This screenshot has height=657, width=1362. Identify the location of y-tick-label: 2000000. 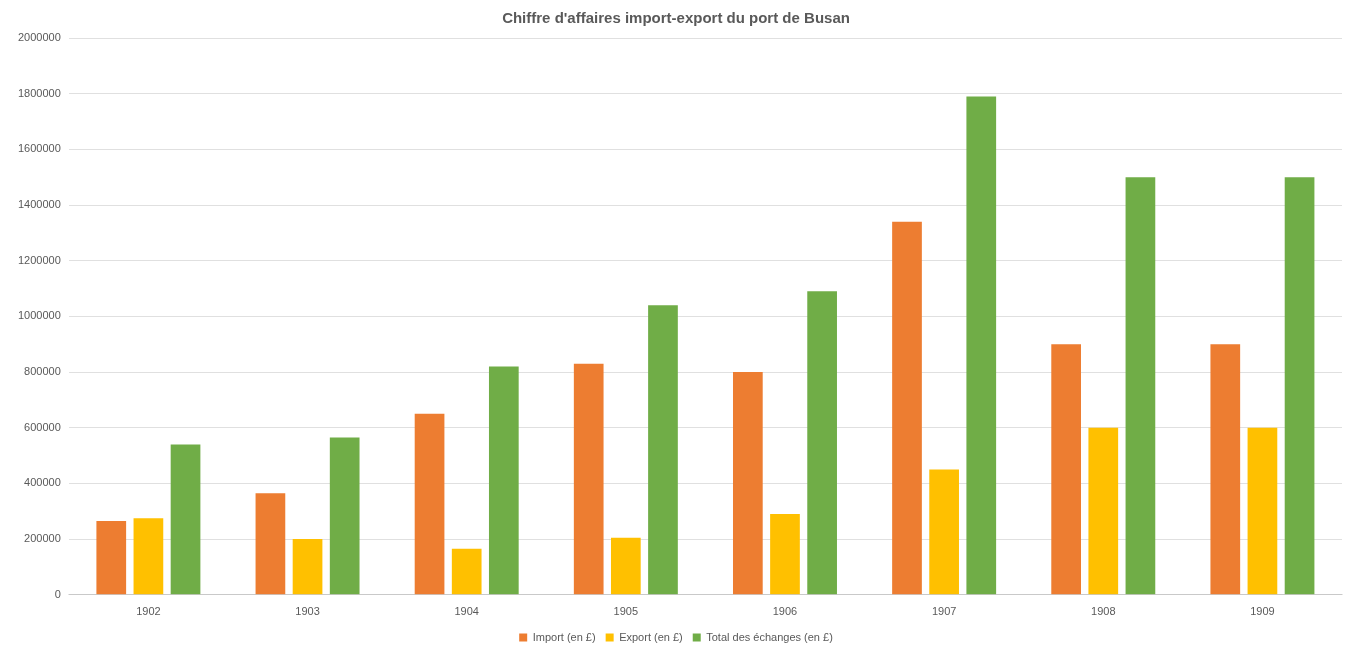
(39, 37).